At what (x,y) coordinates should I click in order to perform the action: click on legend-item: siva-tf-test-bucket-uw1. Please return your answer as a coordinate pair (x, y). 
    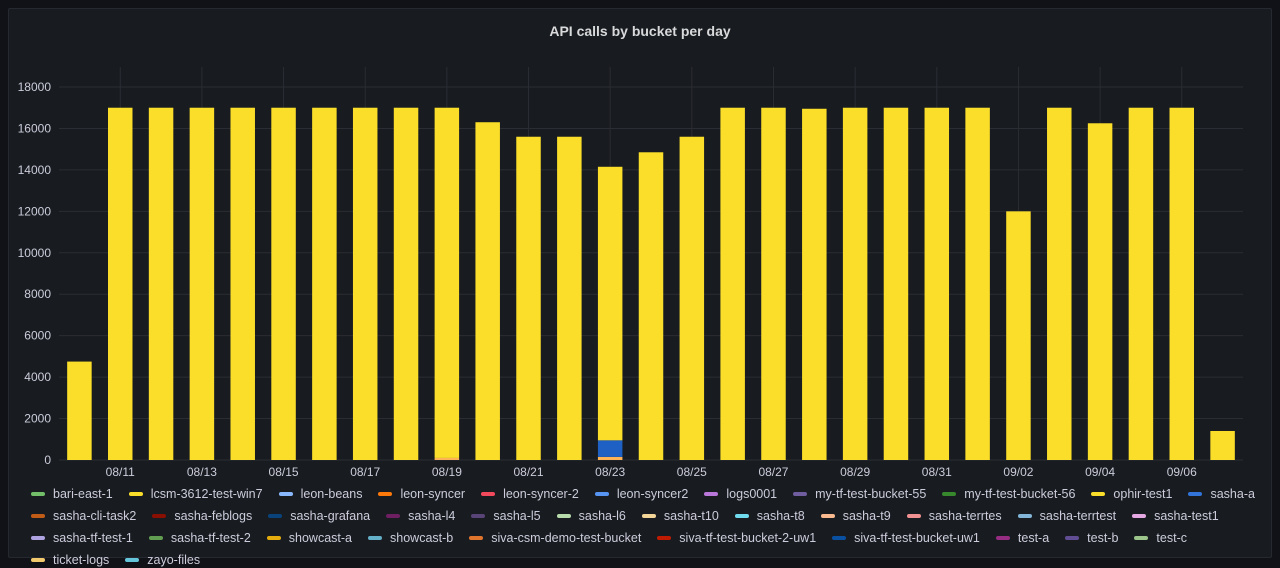
    Looking at the image, I should click on (906, 538).